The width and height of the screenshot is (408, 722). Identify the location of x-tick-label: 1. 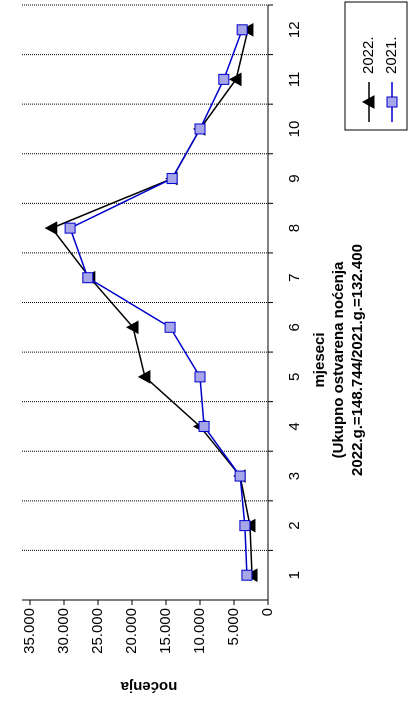
(294, 575).